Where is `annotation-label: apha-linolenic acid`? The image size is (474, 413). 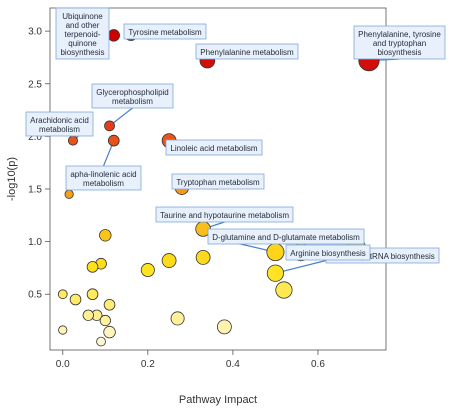 annotation-label: apha-linolenic acid is located at coordinates (103, 174).